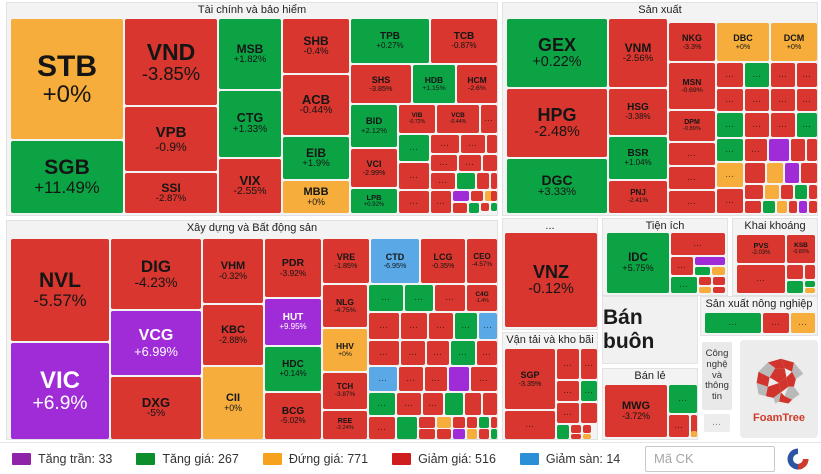  What do you see at coordinates (293, 416) in the screenshot?
I see `tile-BCG: BCG -5.02%` at bounding box center [293, 416].